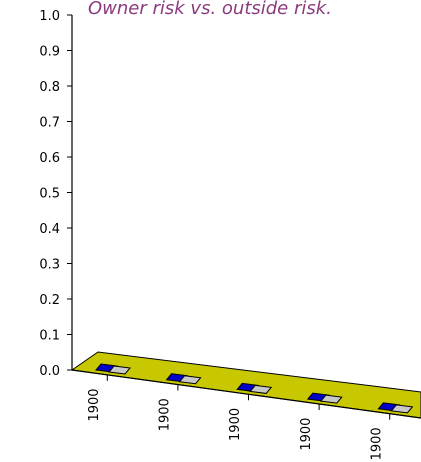  I want to click on y-tick-label: 0.7, so click(49, 123).